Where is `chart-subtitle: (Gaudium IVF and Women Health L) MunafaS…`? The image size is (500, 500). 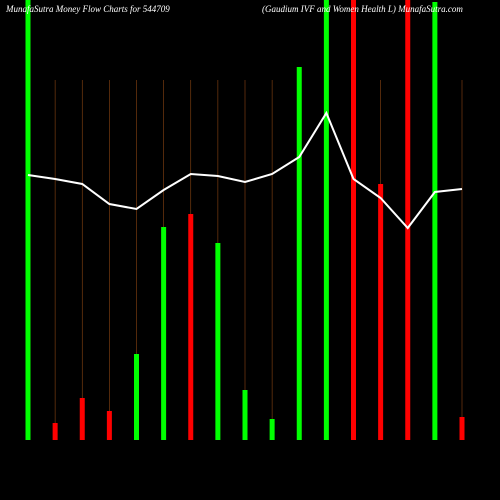
chart-subtitle: (Gaudium IVF and Women Health L) MunafaS… is located at coordinates (362, 9).